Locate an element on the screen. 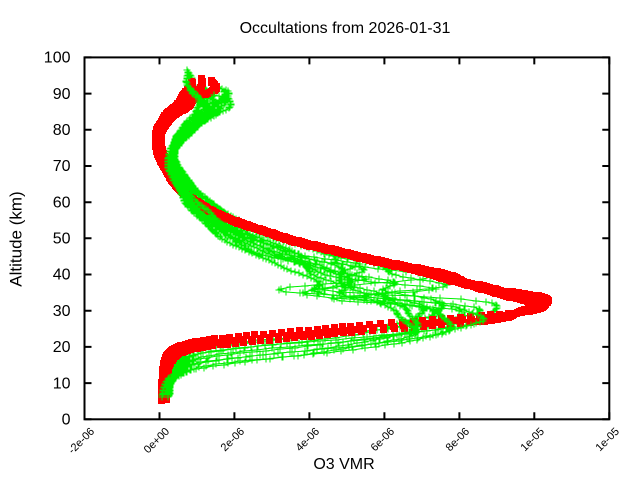 The image size is (640, 480). svg-text: 20 is located at coordinates (62, 347).